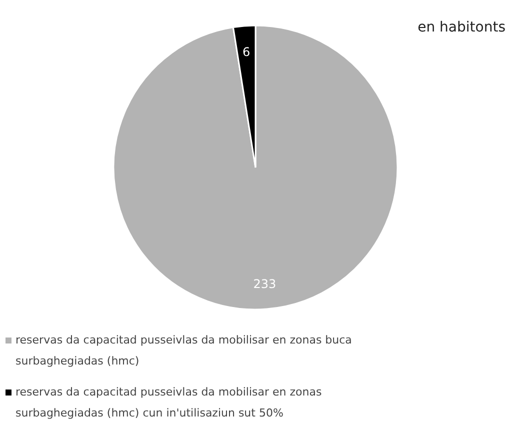 This screenshot has height=432, width=527. I want to click on data-label: 233, so click(264, 284).